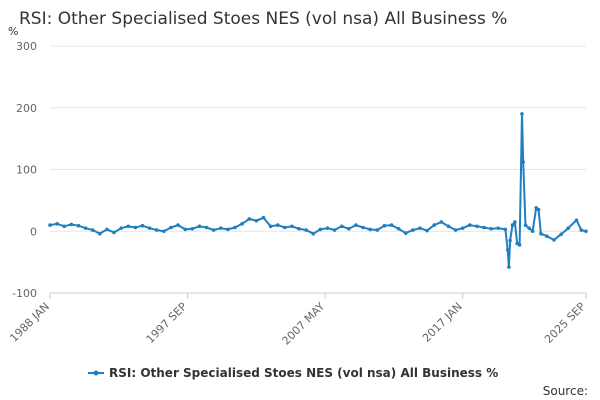 The height and width of the screenshot is (400, 600). I want to click on y-unit-label: %, so click(13, 31).